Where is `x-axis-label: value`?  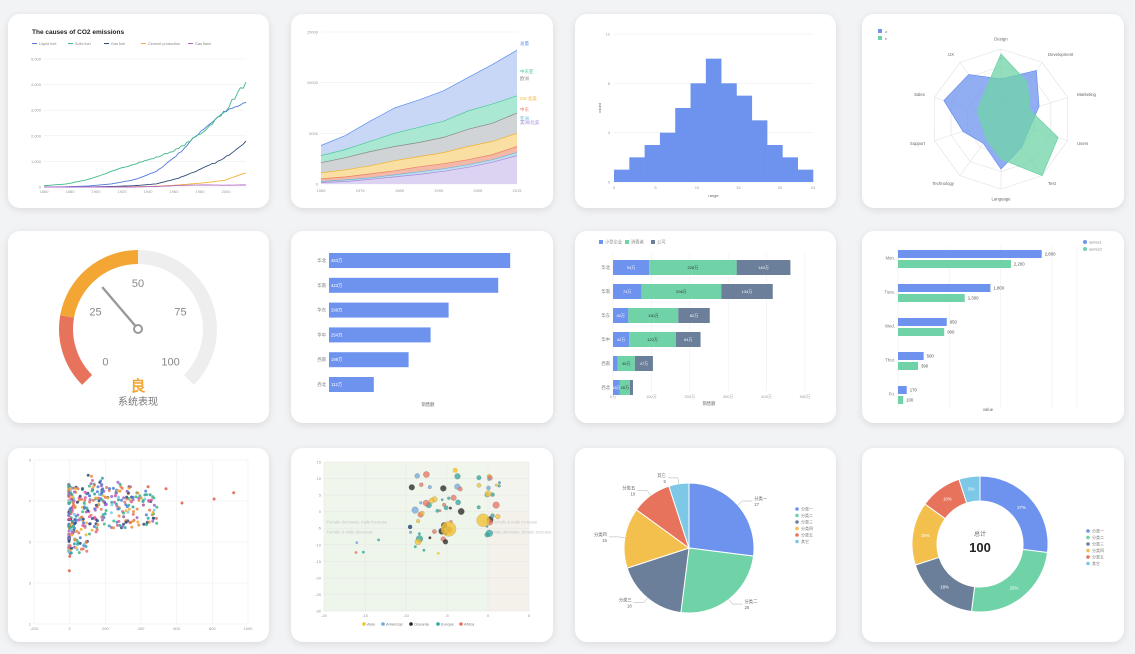 x-axis-label: value is located at coordinates (988, 409).